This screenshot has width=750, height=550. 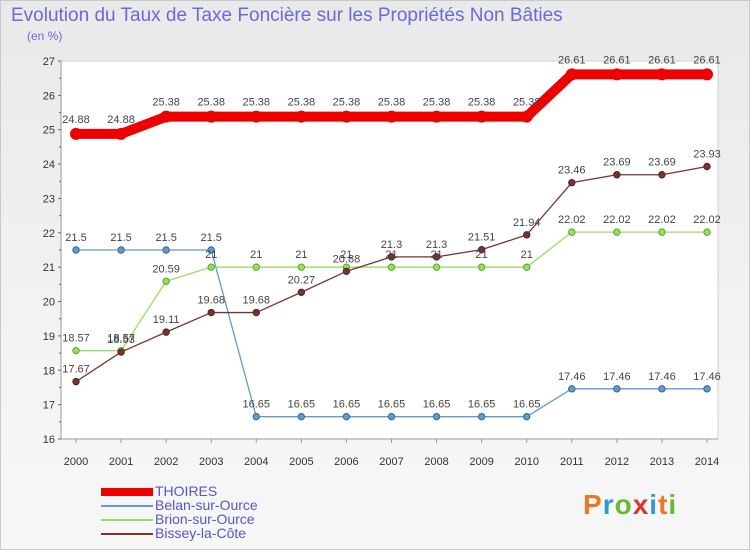 What do you see at coordinates (654, 504) in the screenshot?
I see `logo-letter: i` at bounding box center [654, 504].